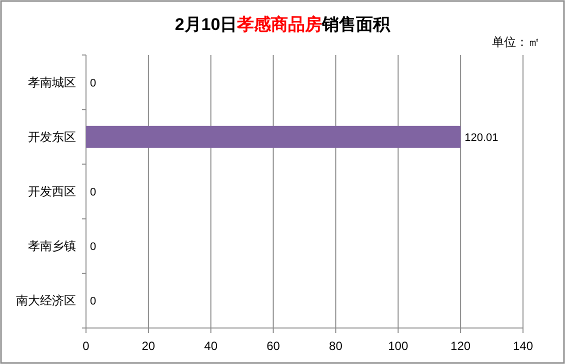 This screenshot has width=565, height=364. Describe the element at coordinates (523, 346) in the screenshot. I see `x-tick-label: 140` at that location.